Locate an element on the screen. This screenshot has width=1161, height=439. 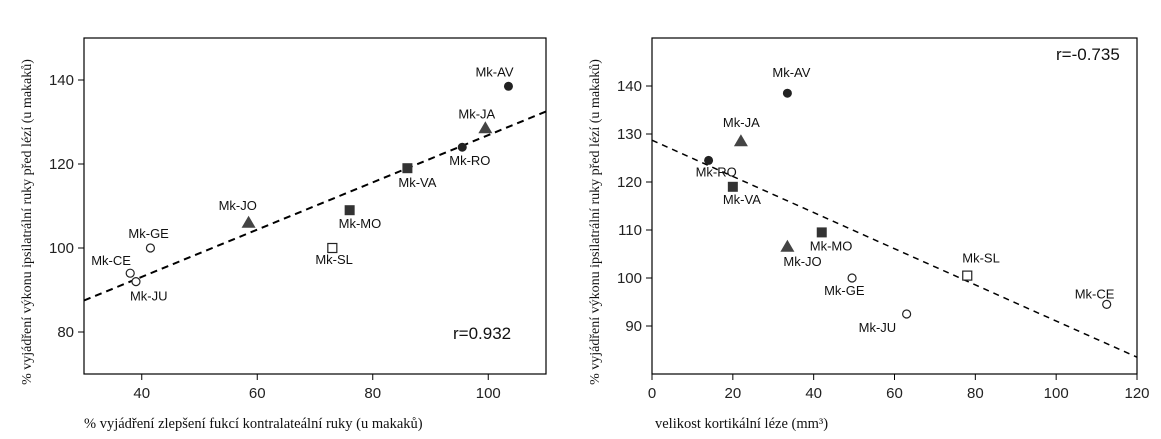
y-tick-label: 130 is located at coordinates (629, 134).